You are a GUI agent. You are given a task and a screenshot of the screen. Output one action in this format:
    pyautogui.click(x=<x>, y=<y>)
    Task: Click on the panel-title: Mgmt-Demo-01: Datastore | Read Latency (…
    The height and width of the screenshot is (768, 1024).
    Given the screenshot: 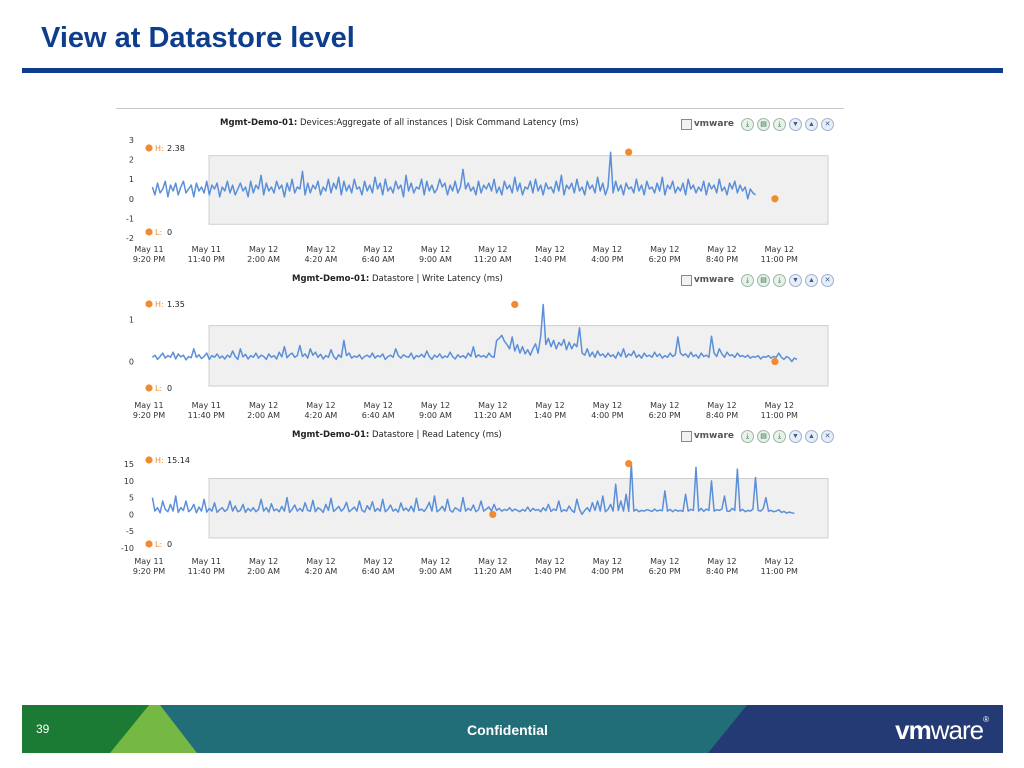 What is the action you would take?
    pyautogui.click(x=397, y=435)
    